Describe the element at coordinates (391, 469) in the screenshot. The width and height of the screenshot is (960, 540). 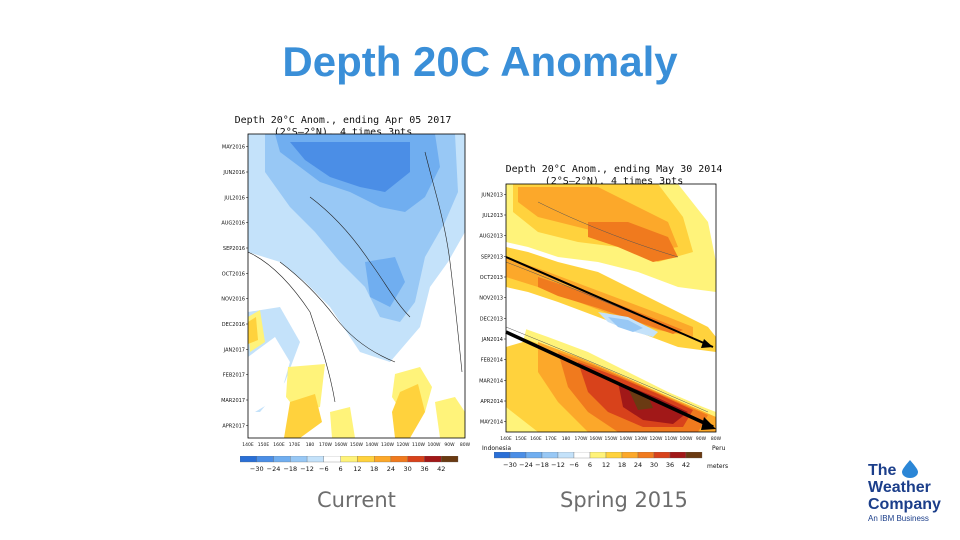
I see `current-colorbar-tick: 24` at that location.